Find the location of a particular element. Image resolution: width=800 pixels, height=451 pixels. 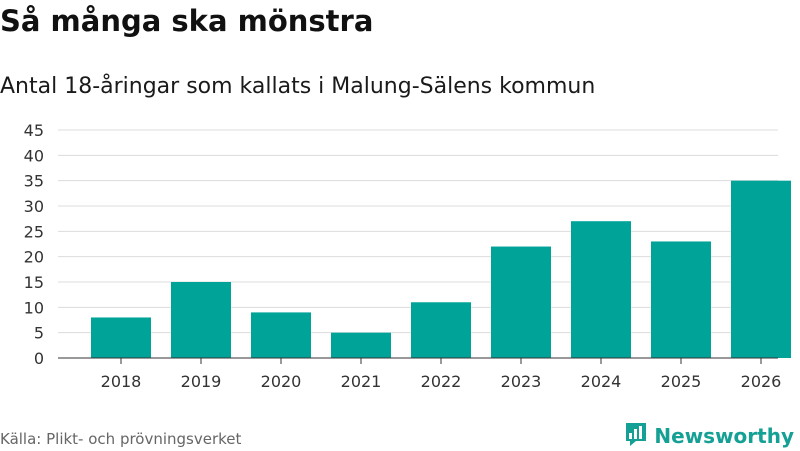

y-tick-label: 30 is located at coordinates (34, 206).